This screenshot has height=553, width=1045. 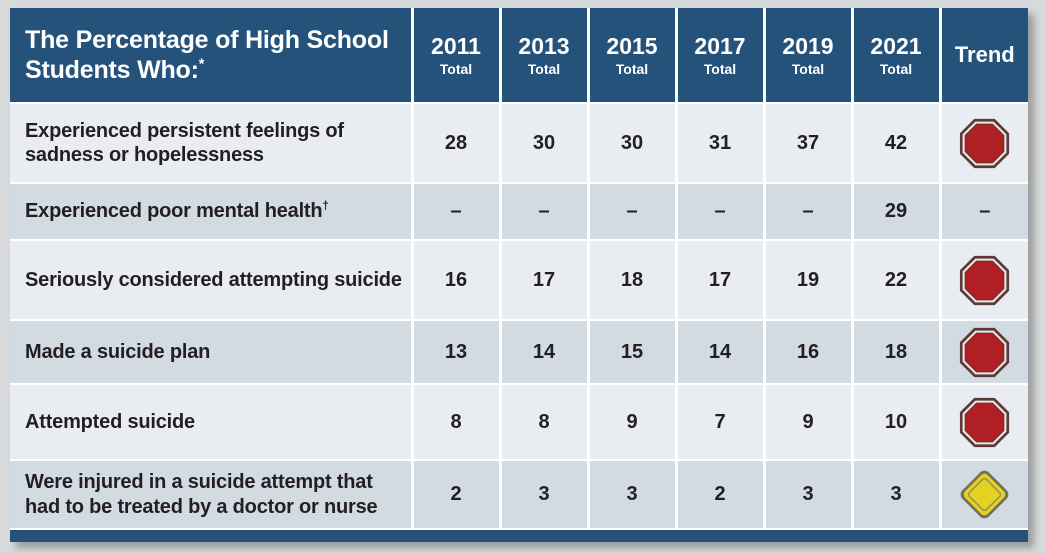 What do you see at coordinates (544, 45) in the screenshot?
I see `year-label: 2013` at bounding box center [544, 45].